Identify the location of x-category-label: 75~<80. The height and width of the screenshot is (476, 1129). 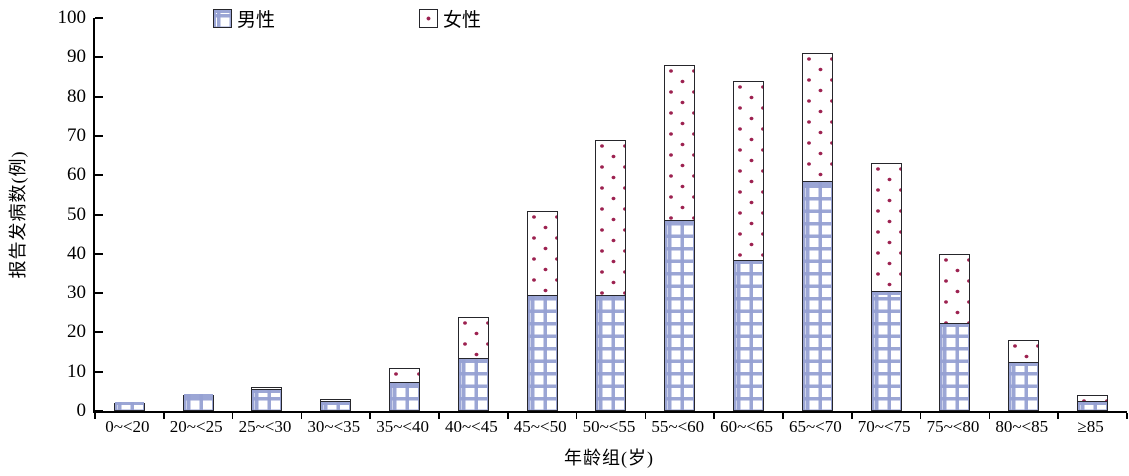
(953, 426).